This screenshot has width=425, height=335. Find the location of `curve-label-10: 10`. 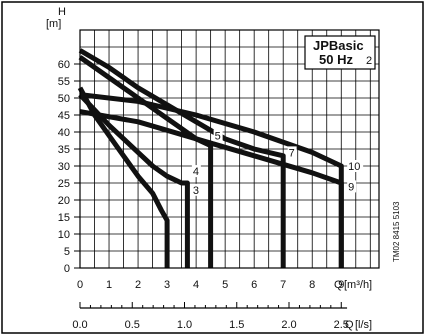

curve-label-10: 10 is located at coordinates (354, 167).